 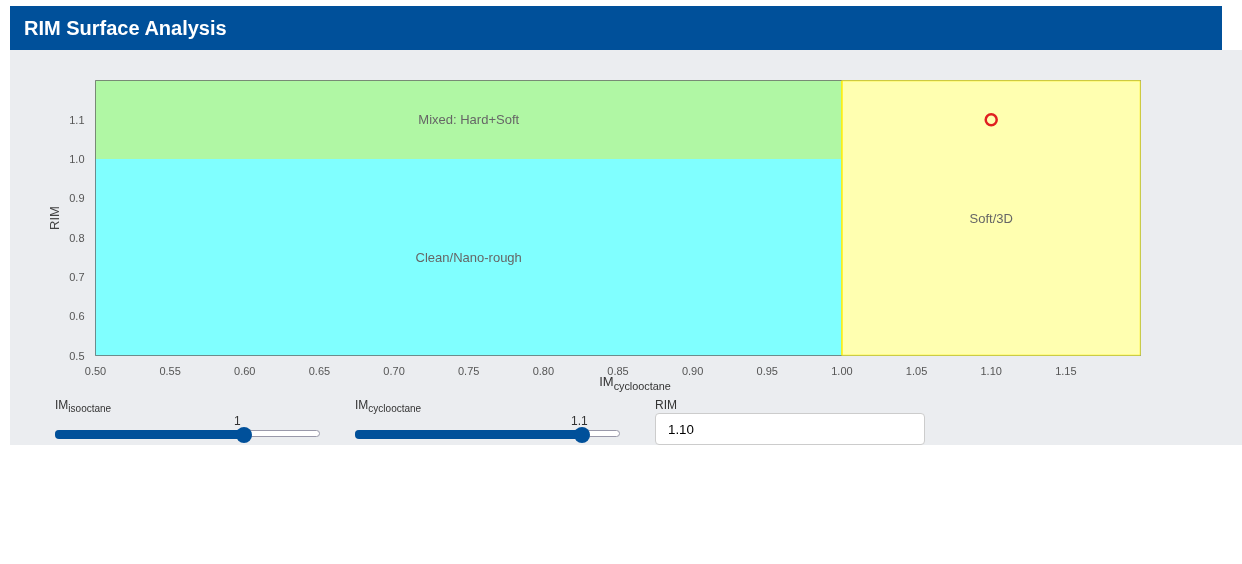 I want to click on band-label: Mixed: Hard+Soft, so click(x=469, y=120).